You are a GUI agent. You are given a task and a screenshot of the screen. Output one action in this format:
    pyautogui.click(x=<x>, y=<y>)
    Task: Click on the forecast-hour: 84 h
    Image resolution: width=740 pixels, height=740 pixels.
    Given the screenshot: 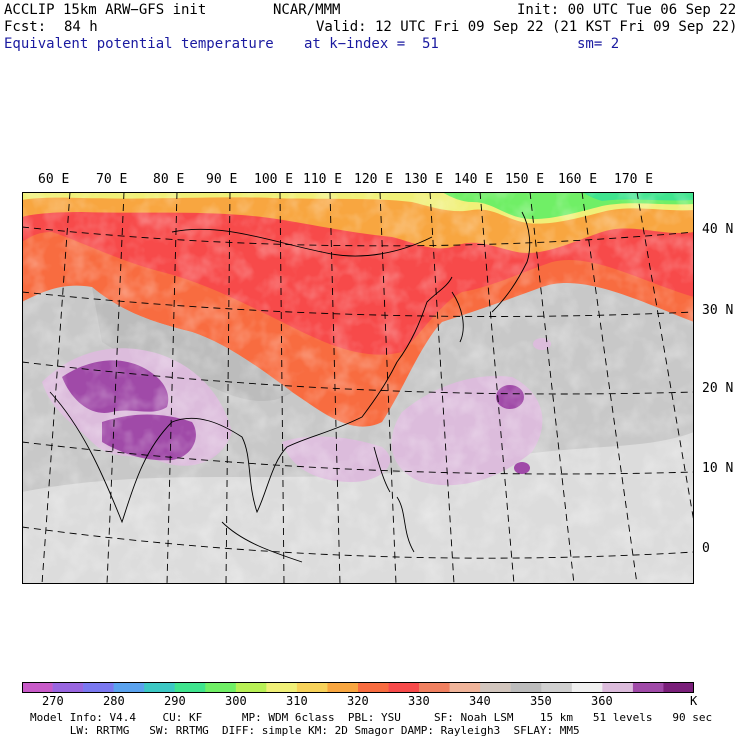 What is the action you would take?
    pyautogui.click(x=81, y=27)
    